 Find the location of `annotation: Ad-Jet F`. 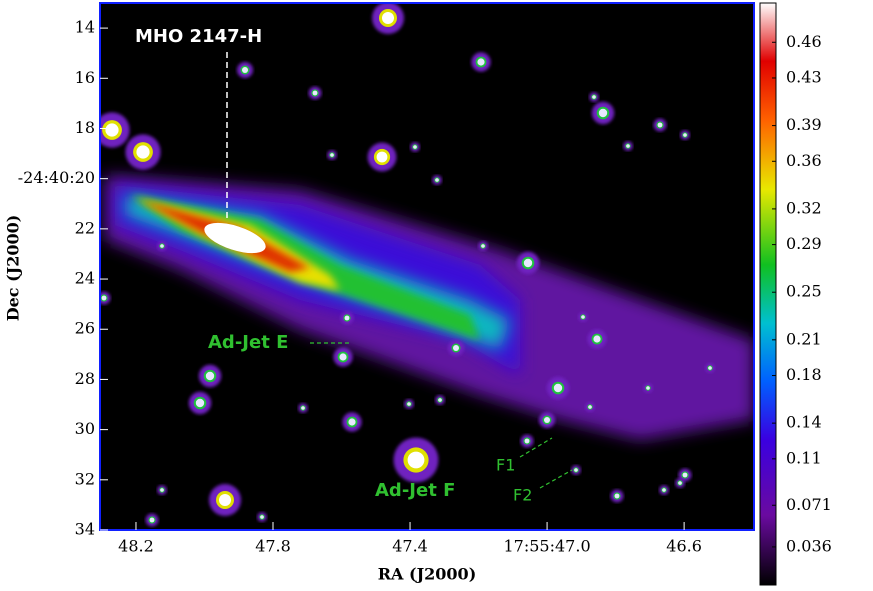

annotation: Ad-Jet F is located at coordinates (415, 490).